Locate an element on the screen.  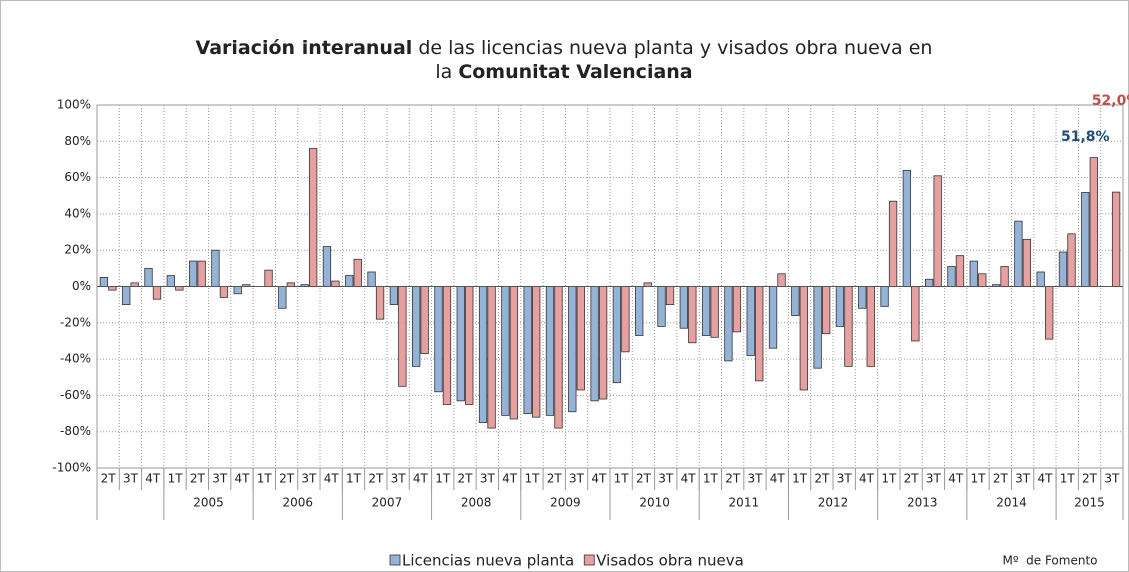
year-label: 2012 is located at coordinates (833, 503).